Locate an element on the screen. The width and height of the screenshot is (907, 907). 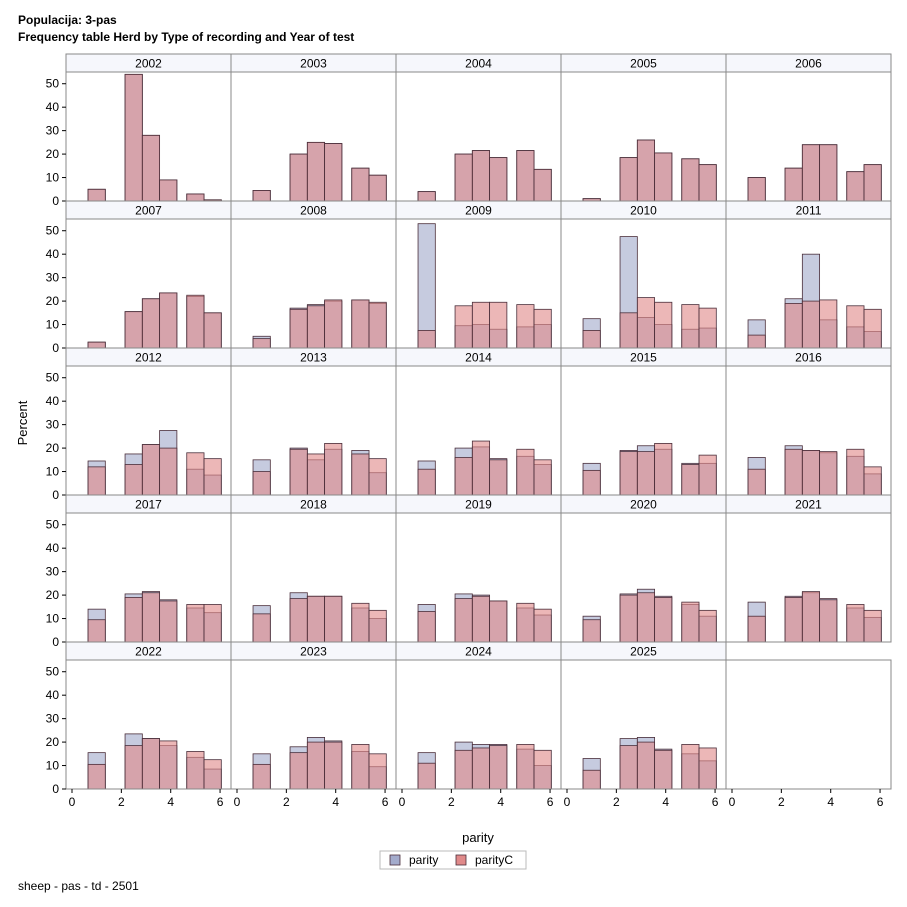
legend-parityC-swatch is located at coordinates (461, 860).